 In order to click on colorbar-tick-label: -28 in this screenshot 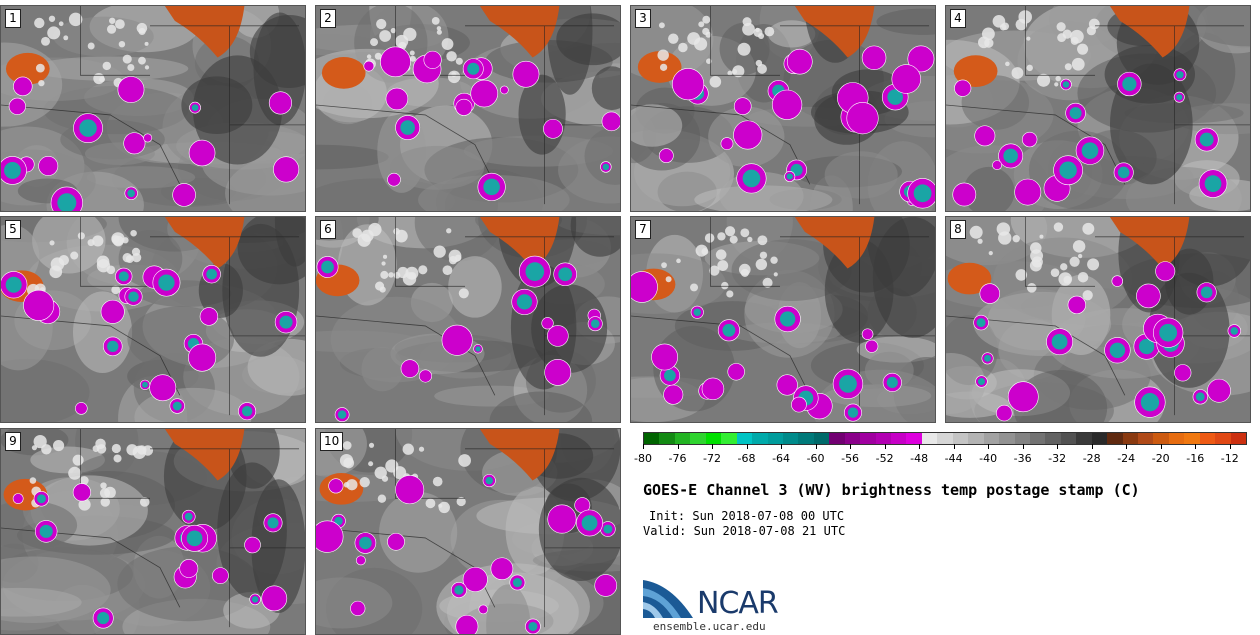, I will do `click(1091, 458)`.